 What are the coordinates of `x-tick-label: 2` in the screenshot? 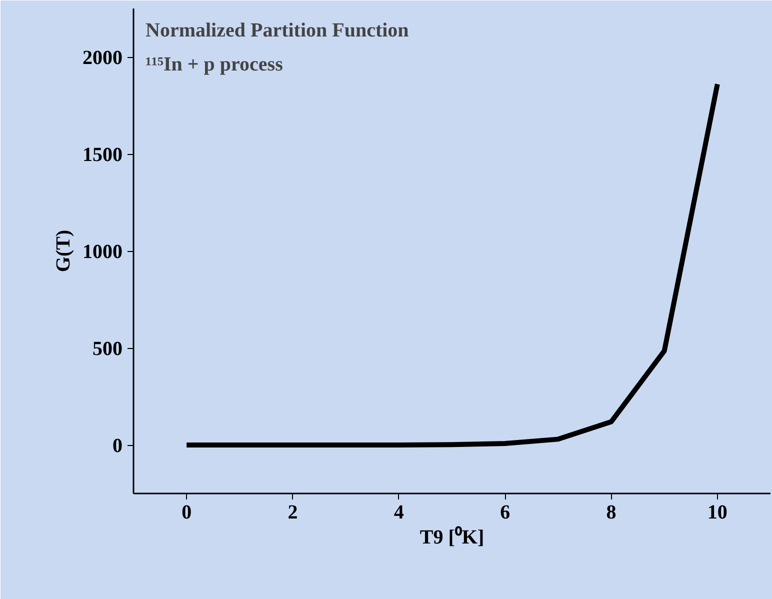 It's located at (293, 513).